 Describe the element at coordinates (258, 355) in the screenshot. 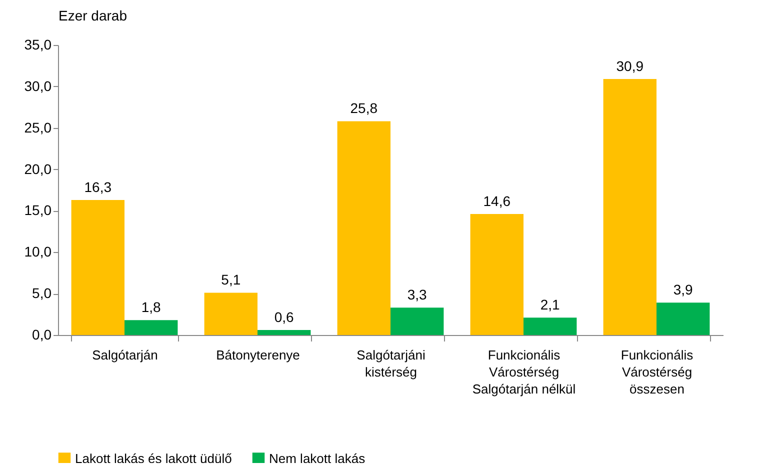

I see `x-tick-label: Bátonyterenye` at that location.